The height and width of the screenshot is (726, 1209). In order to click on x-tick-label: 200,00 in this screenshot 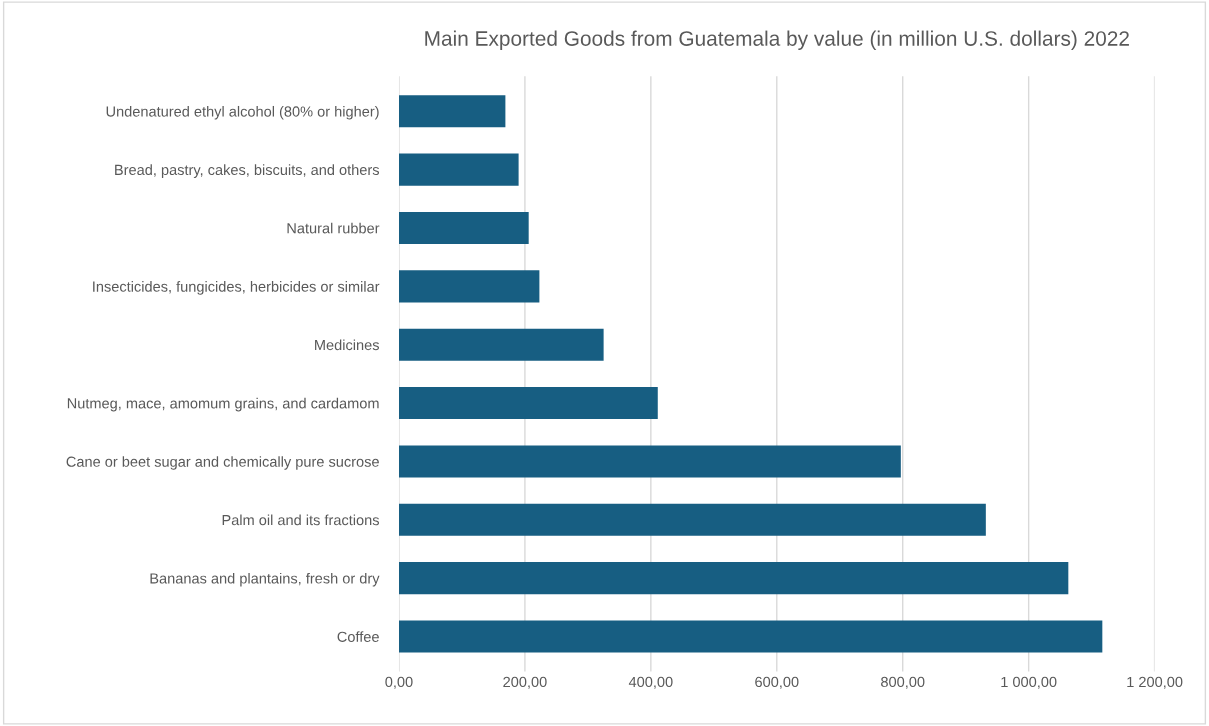, I will do `click(525, 682)`.